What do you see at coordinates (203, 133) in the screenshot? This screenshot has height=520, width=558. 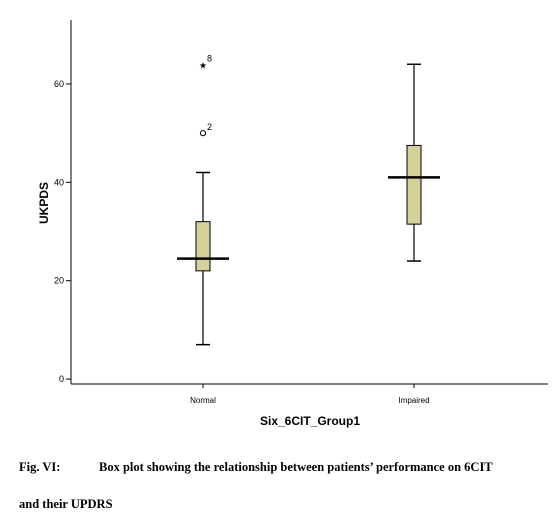 I see `outlier-circle` at bounding box center [203, 133].